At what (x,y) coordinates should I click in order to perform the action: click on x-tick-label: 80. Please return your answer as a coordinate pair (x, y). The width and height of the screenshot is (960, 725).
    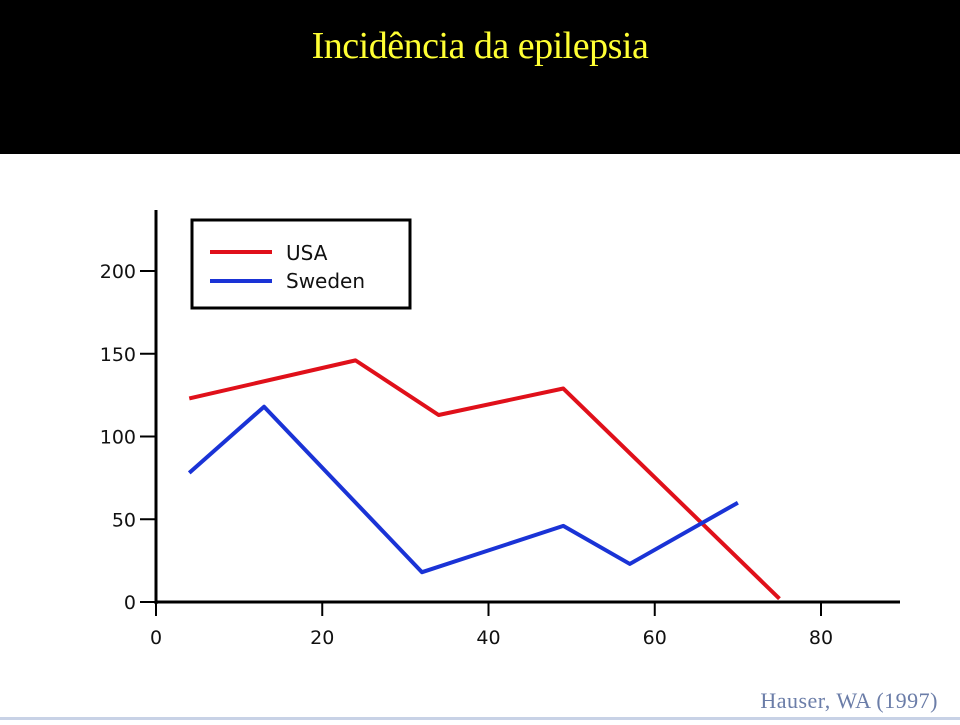
    Looking at the image, I should click on (821, 638).